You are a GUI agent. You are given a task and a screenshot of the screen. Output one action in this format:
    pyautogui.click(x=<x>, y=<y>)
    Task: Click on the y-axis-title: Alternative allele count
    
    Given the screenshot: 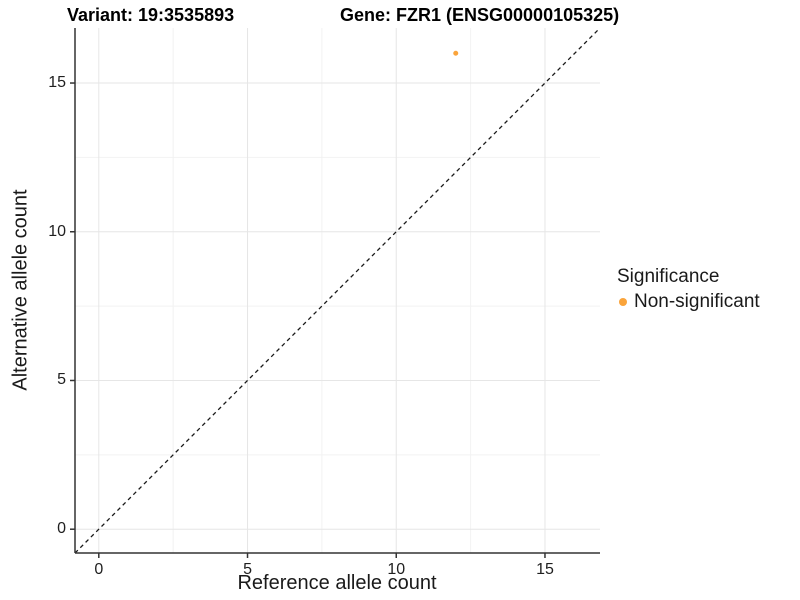 What is the action you would take?
    pyautogui.click(x=20, y=290)
    